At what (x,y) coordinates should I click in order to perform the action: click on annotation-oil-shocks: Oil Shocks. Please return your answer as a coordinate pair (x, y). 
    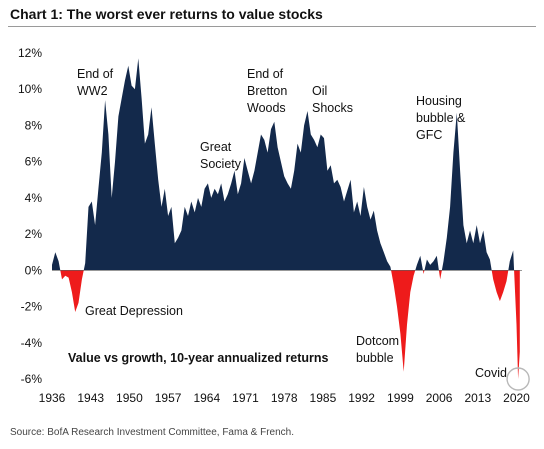
    Looking at the image, I should click on (332, 99).